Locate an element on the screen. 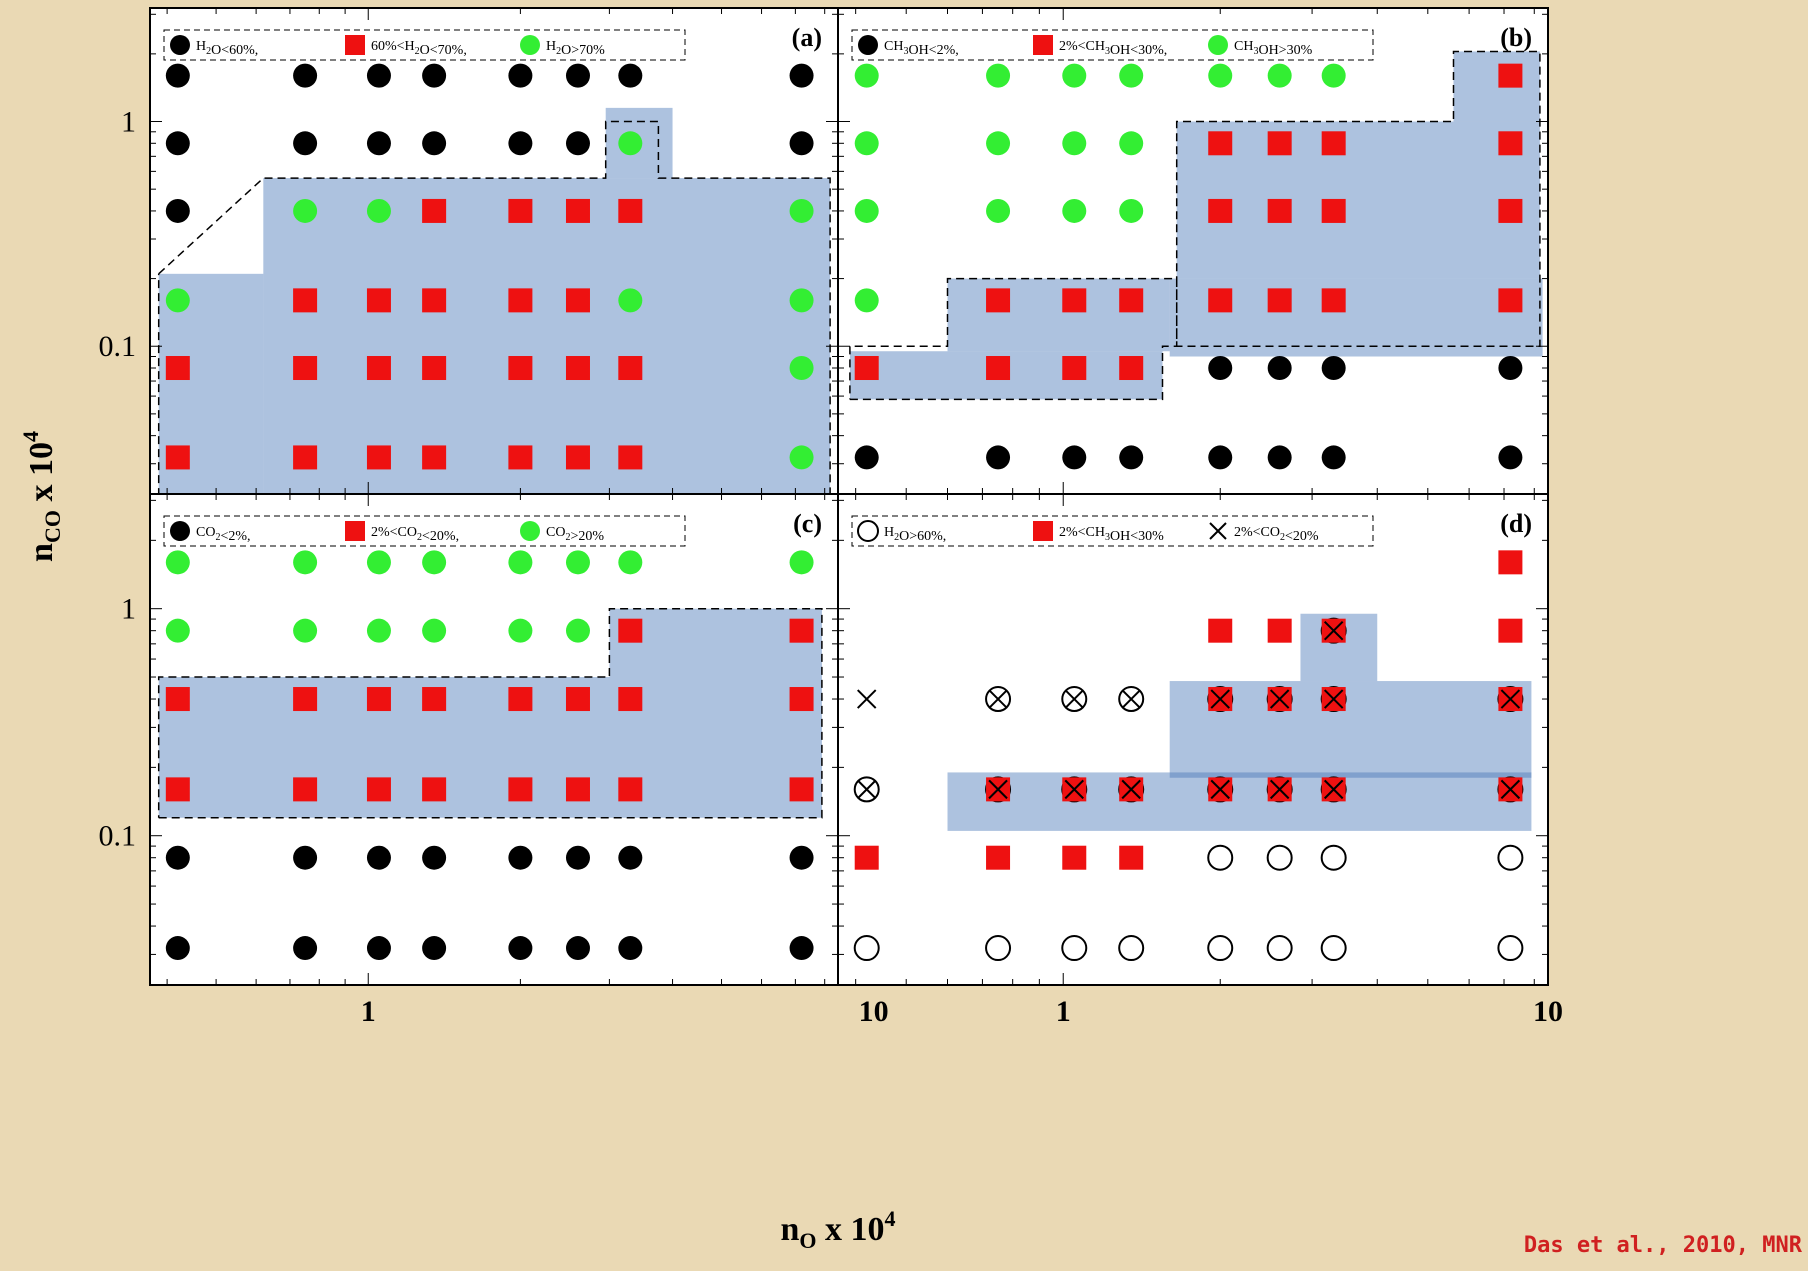  legend-text: H2O>60%, is located at coordinates (915, 534).